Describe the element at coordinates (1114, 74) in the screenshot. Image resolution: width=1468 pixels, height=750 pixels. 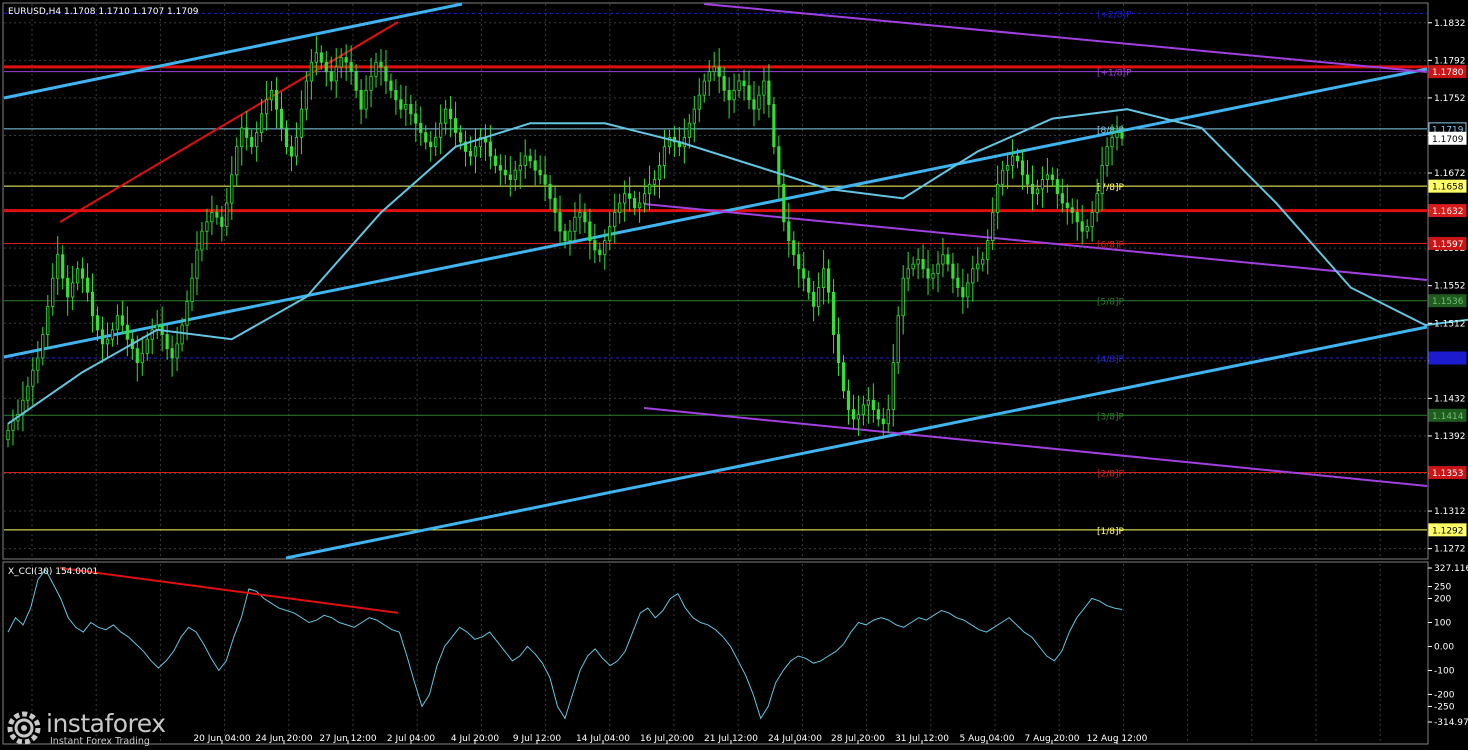
I see `murrey-label: [+1/8]P` at that location.